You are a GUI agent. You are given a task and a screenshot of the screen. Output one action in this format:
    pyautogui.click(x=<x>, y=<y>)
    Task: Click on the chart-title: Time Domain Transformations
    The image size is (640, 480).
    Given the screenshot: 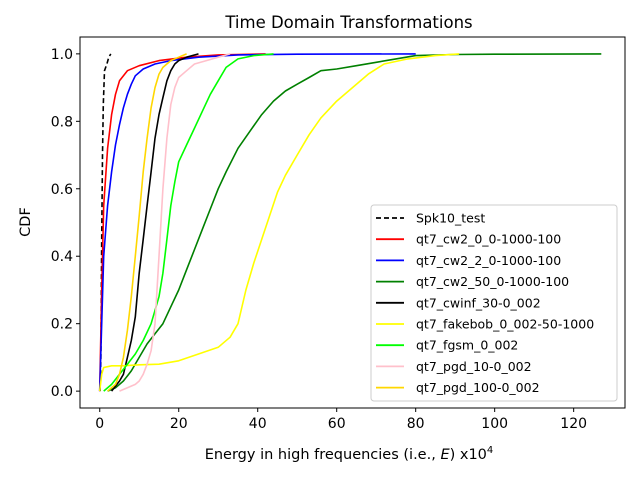 What is the action you would take?
    pyautogui.click(x=348, y=22)
    